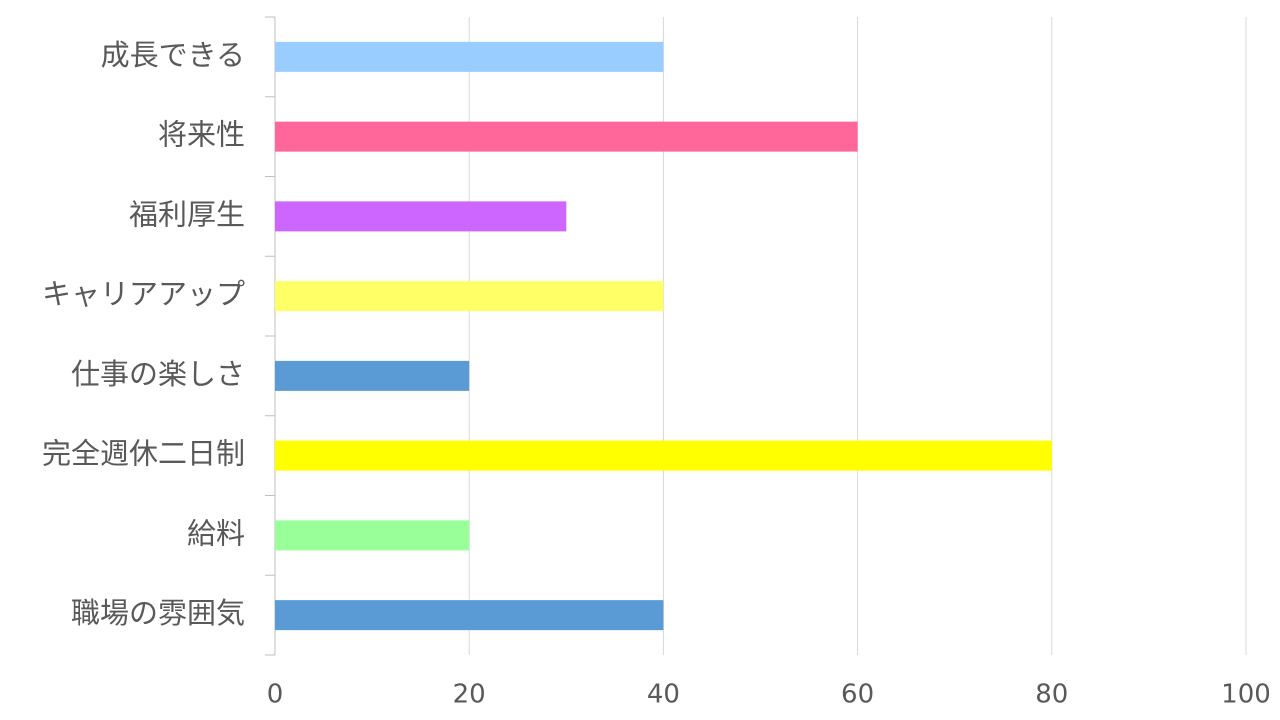  What do you see at coordinates (1051, 695) in the screenshot?
I see `x-tick-label: 80` at bounding box center [1051, 695].